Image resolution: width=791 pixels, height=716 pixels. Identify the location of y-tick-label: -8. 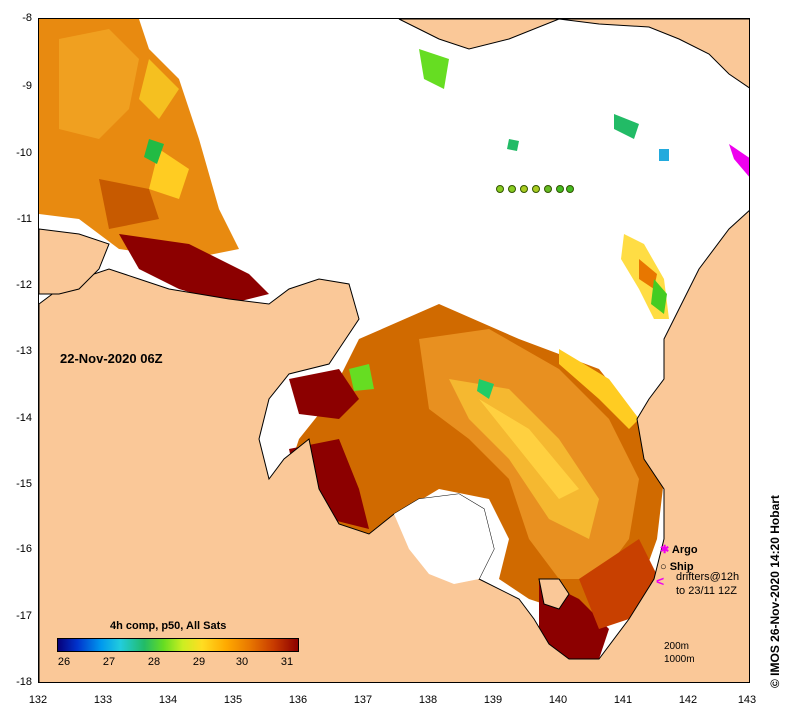
(27, 18).